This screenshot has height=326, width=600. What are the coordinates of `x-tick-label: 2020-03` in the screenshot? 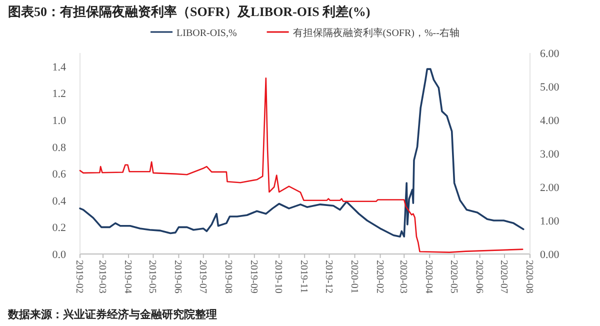 It's located at (403, 277).